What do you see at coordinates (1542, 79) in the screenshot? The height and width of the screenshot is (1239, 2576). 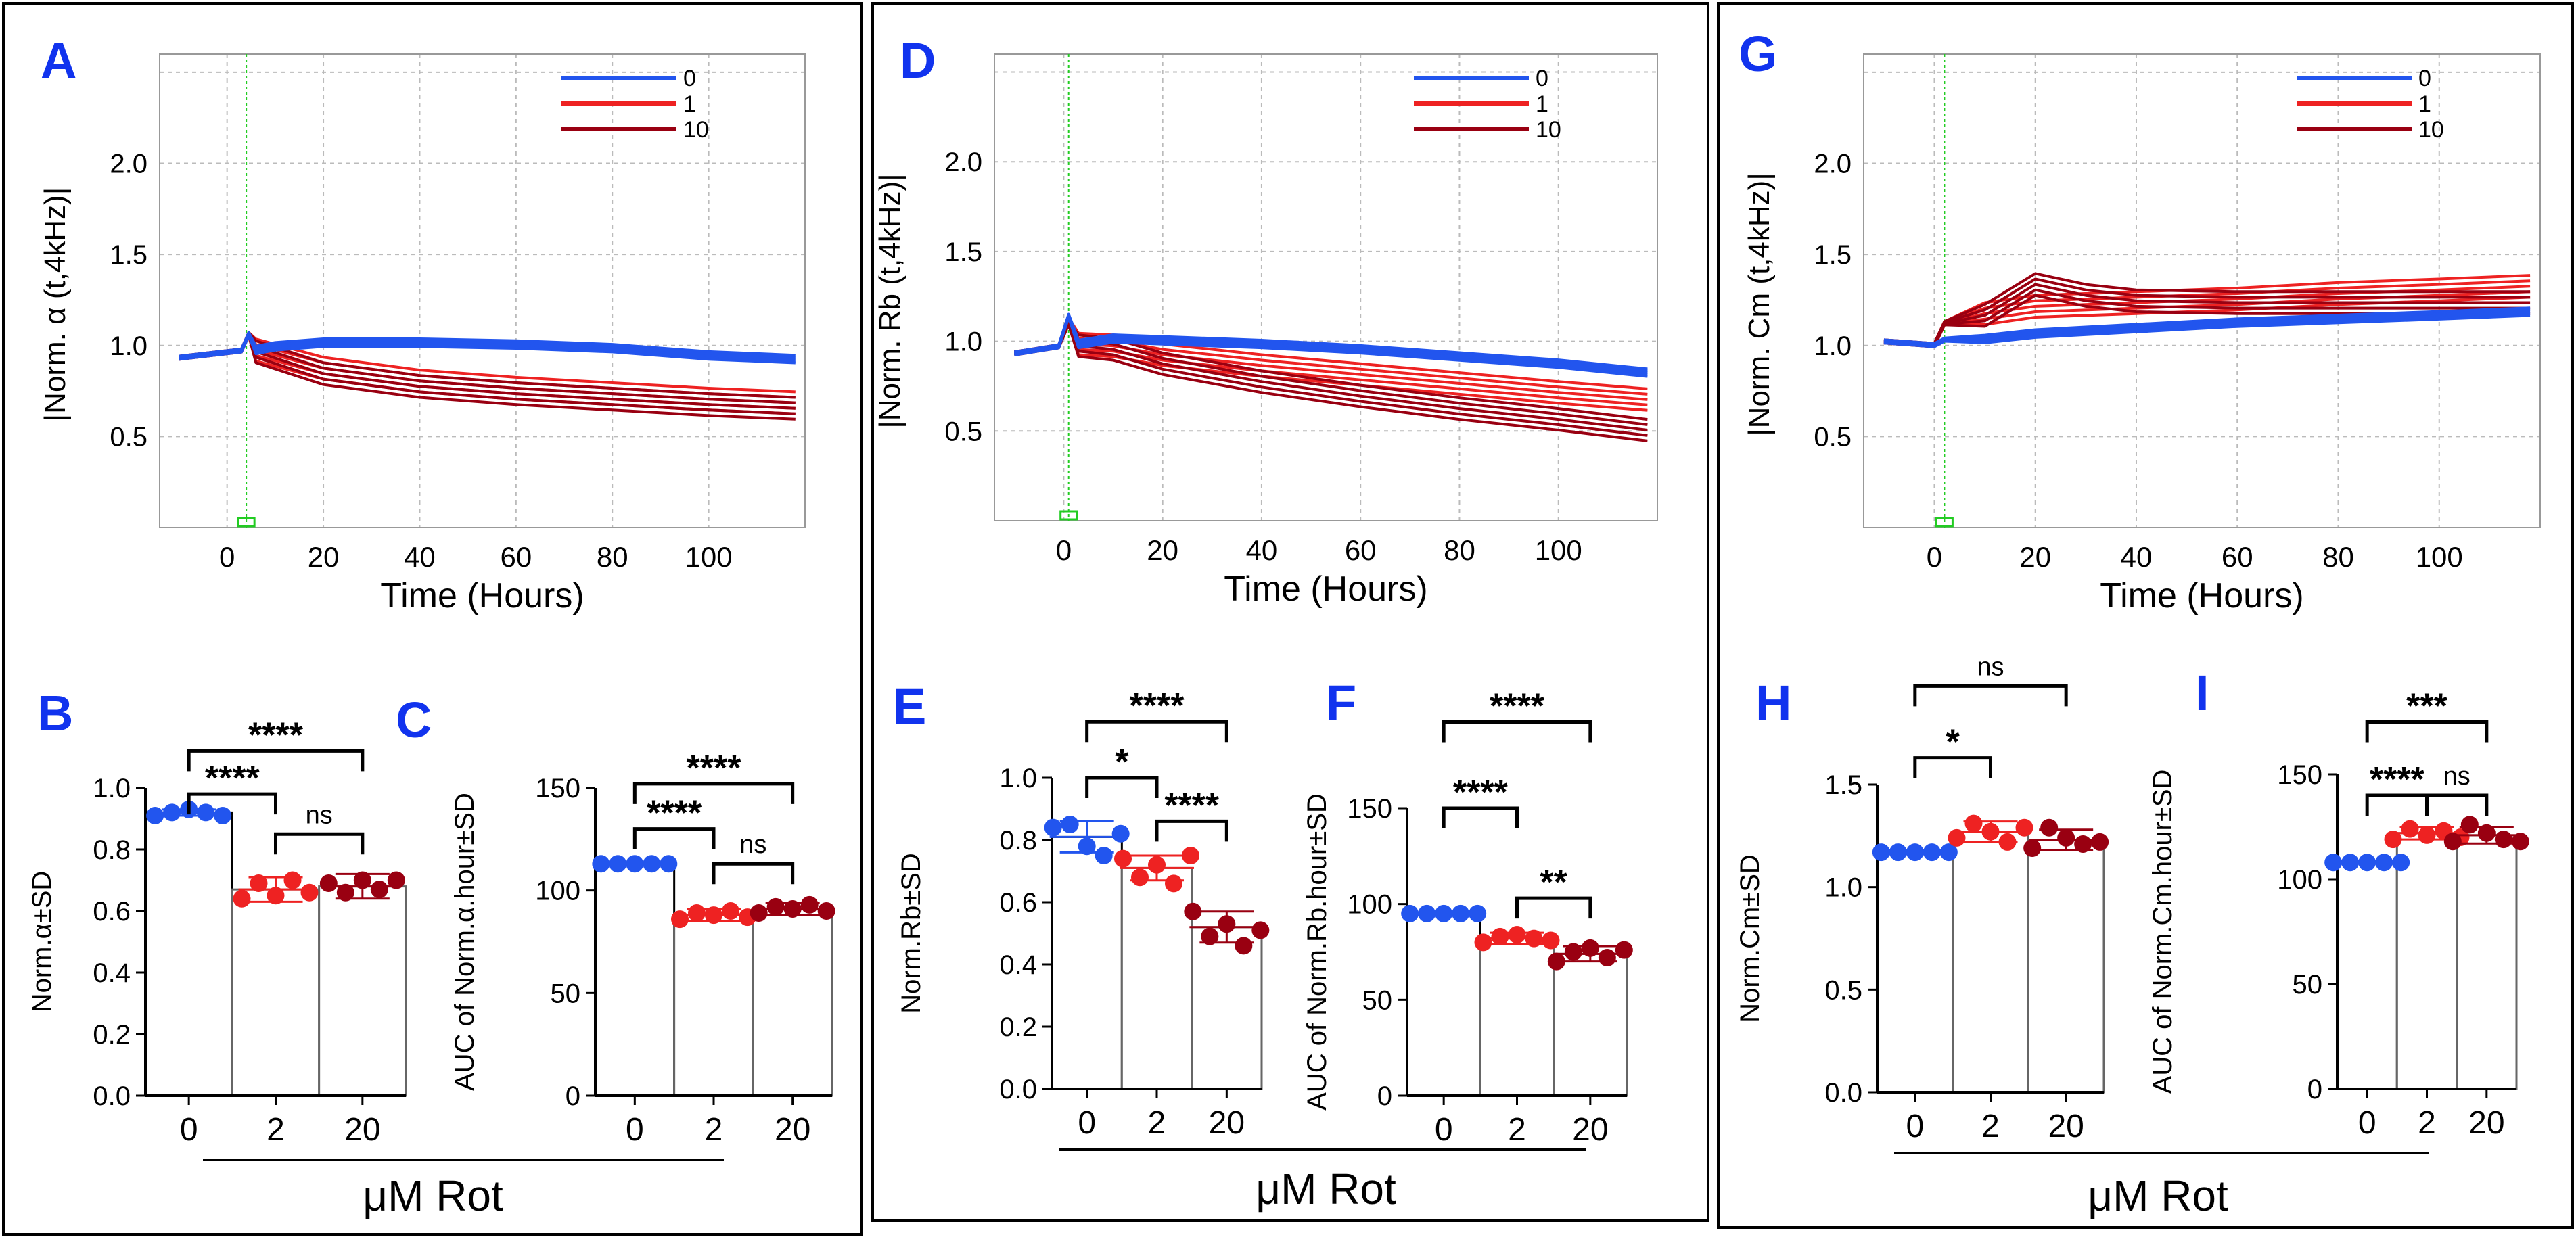 I see `legend-label-0: 0` at bounding box center [1542, 79].